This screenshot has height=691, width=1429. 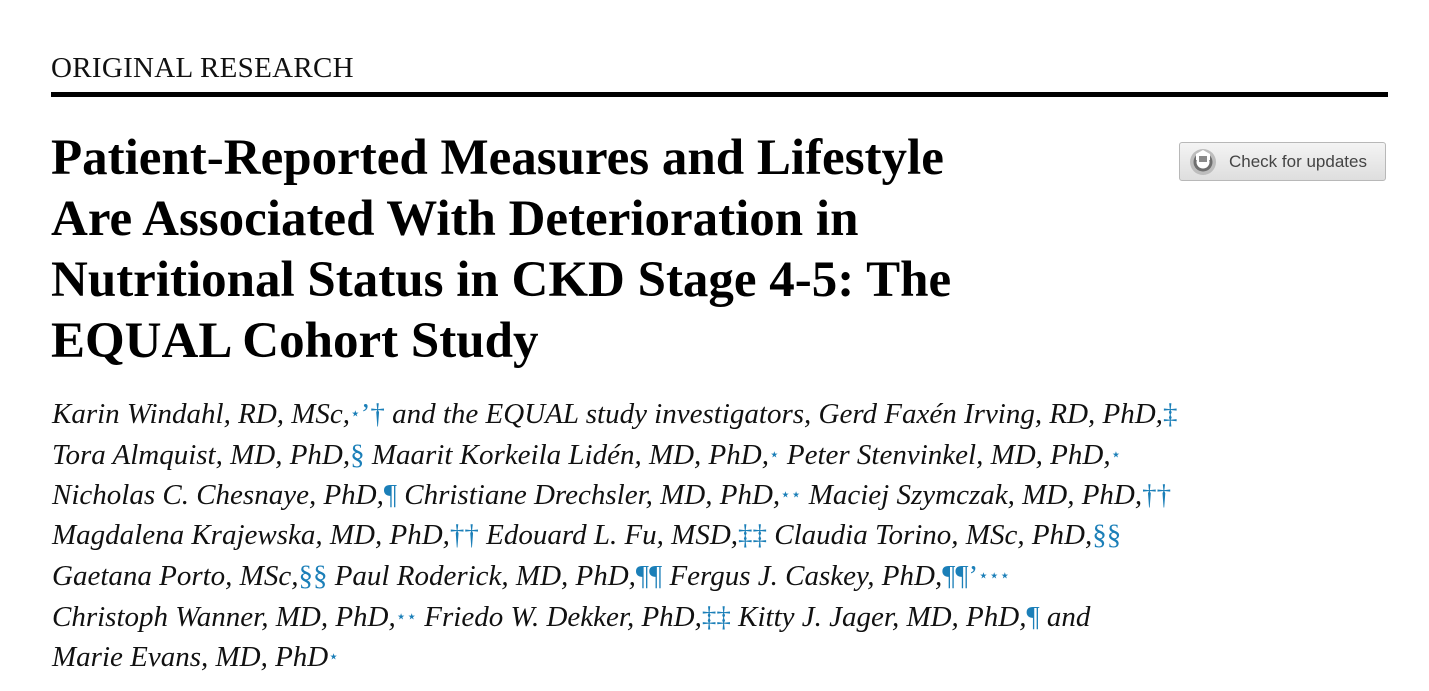 I want to click on author-text: Maarit Korkeila Lidén, MD, PhD,, so click(x=566, y=454).